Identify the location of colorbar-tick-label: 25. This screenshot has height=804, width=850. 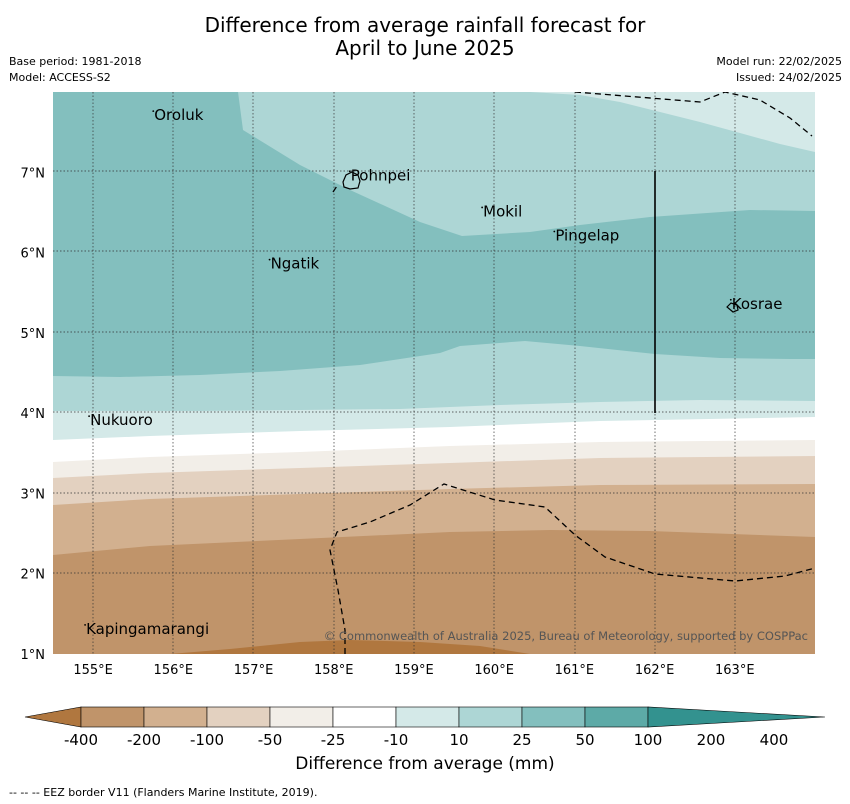
(521, 740).